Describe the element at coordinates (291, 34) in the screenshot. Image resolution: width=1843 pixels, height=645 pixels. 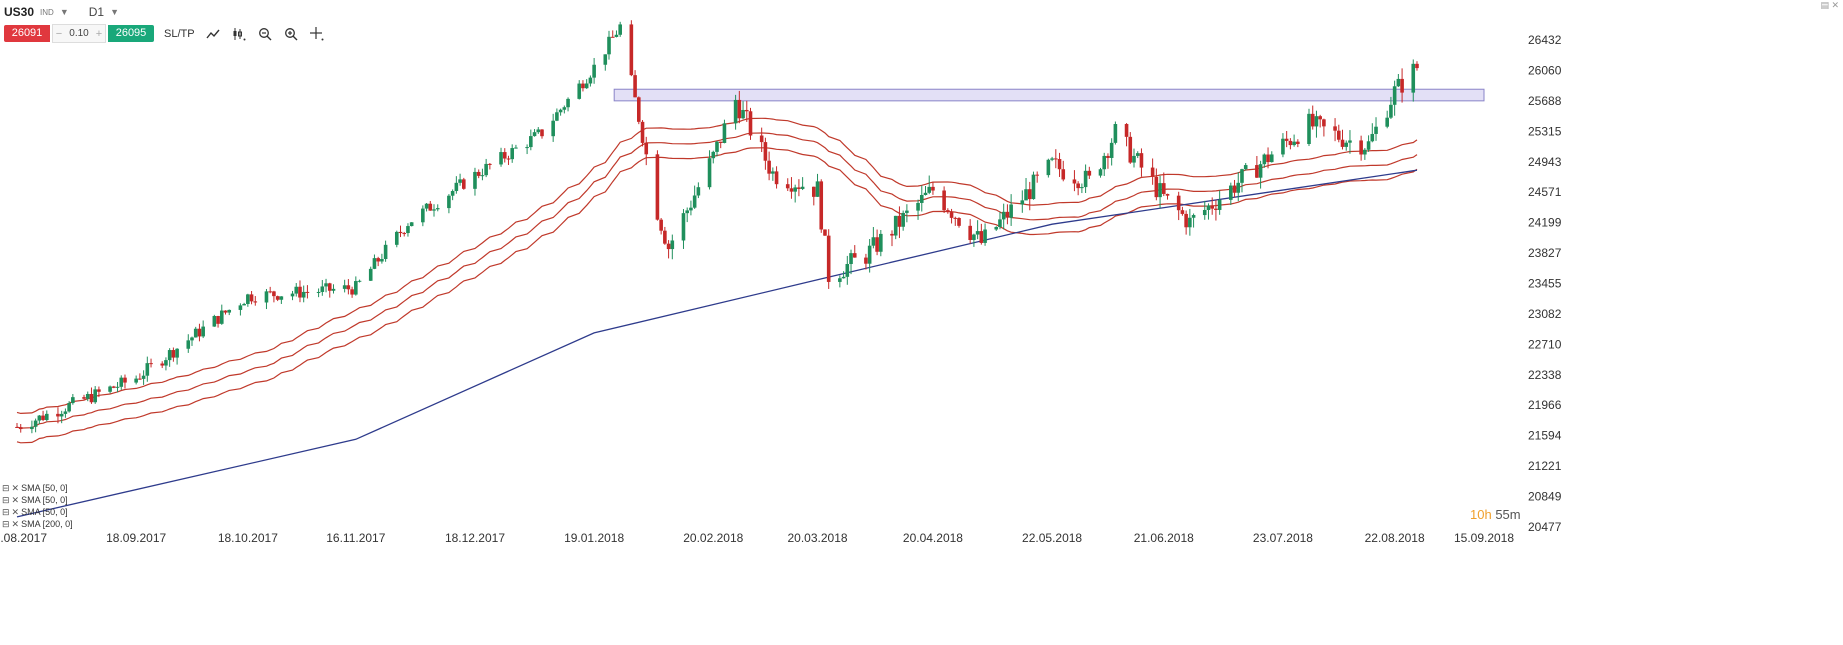
I see `zoom-in-icon` at that location.